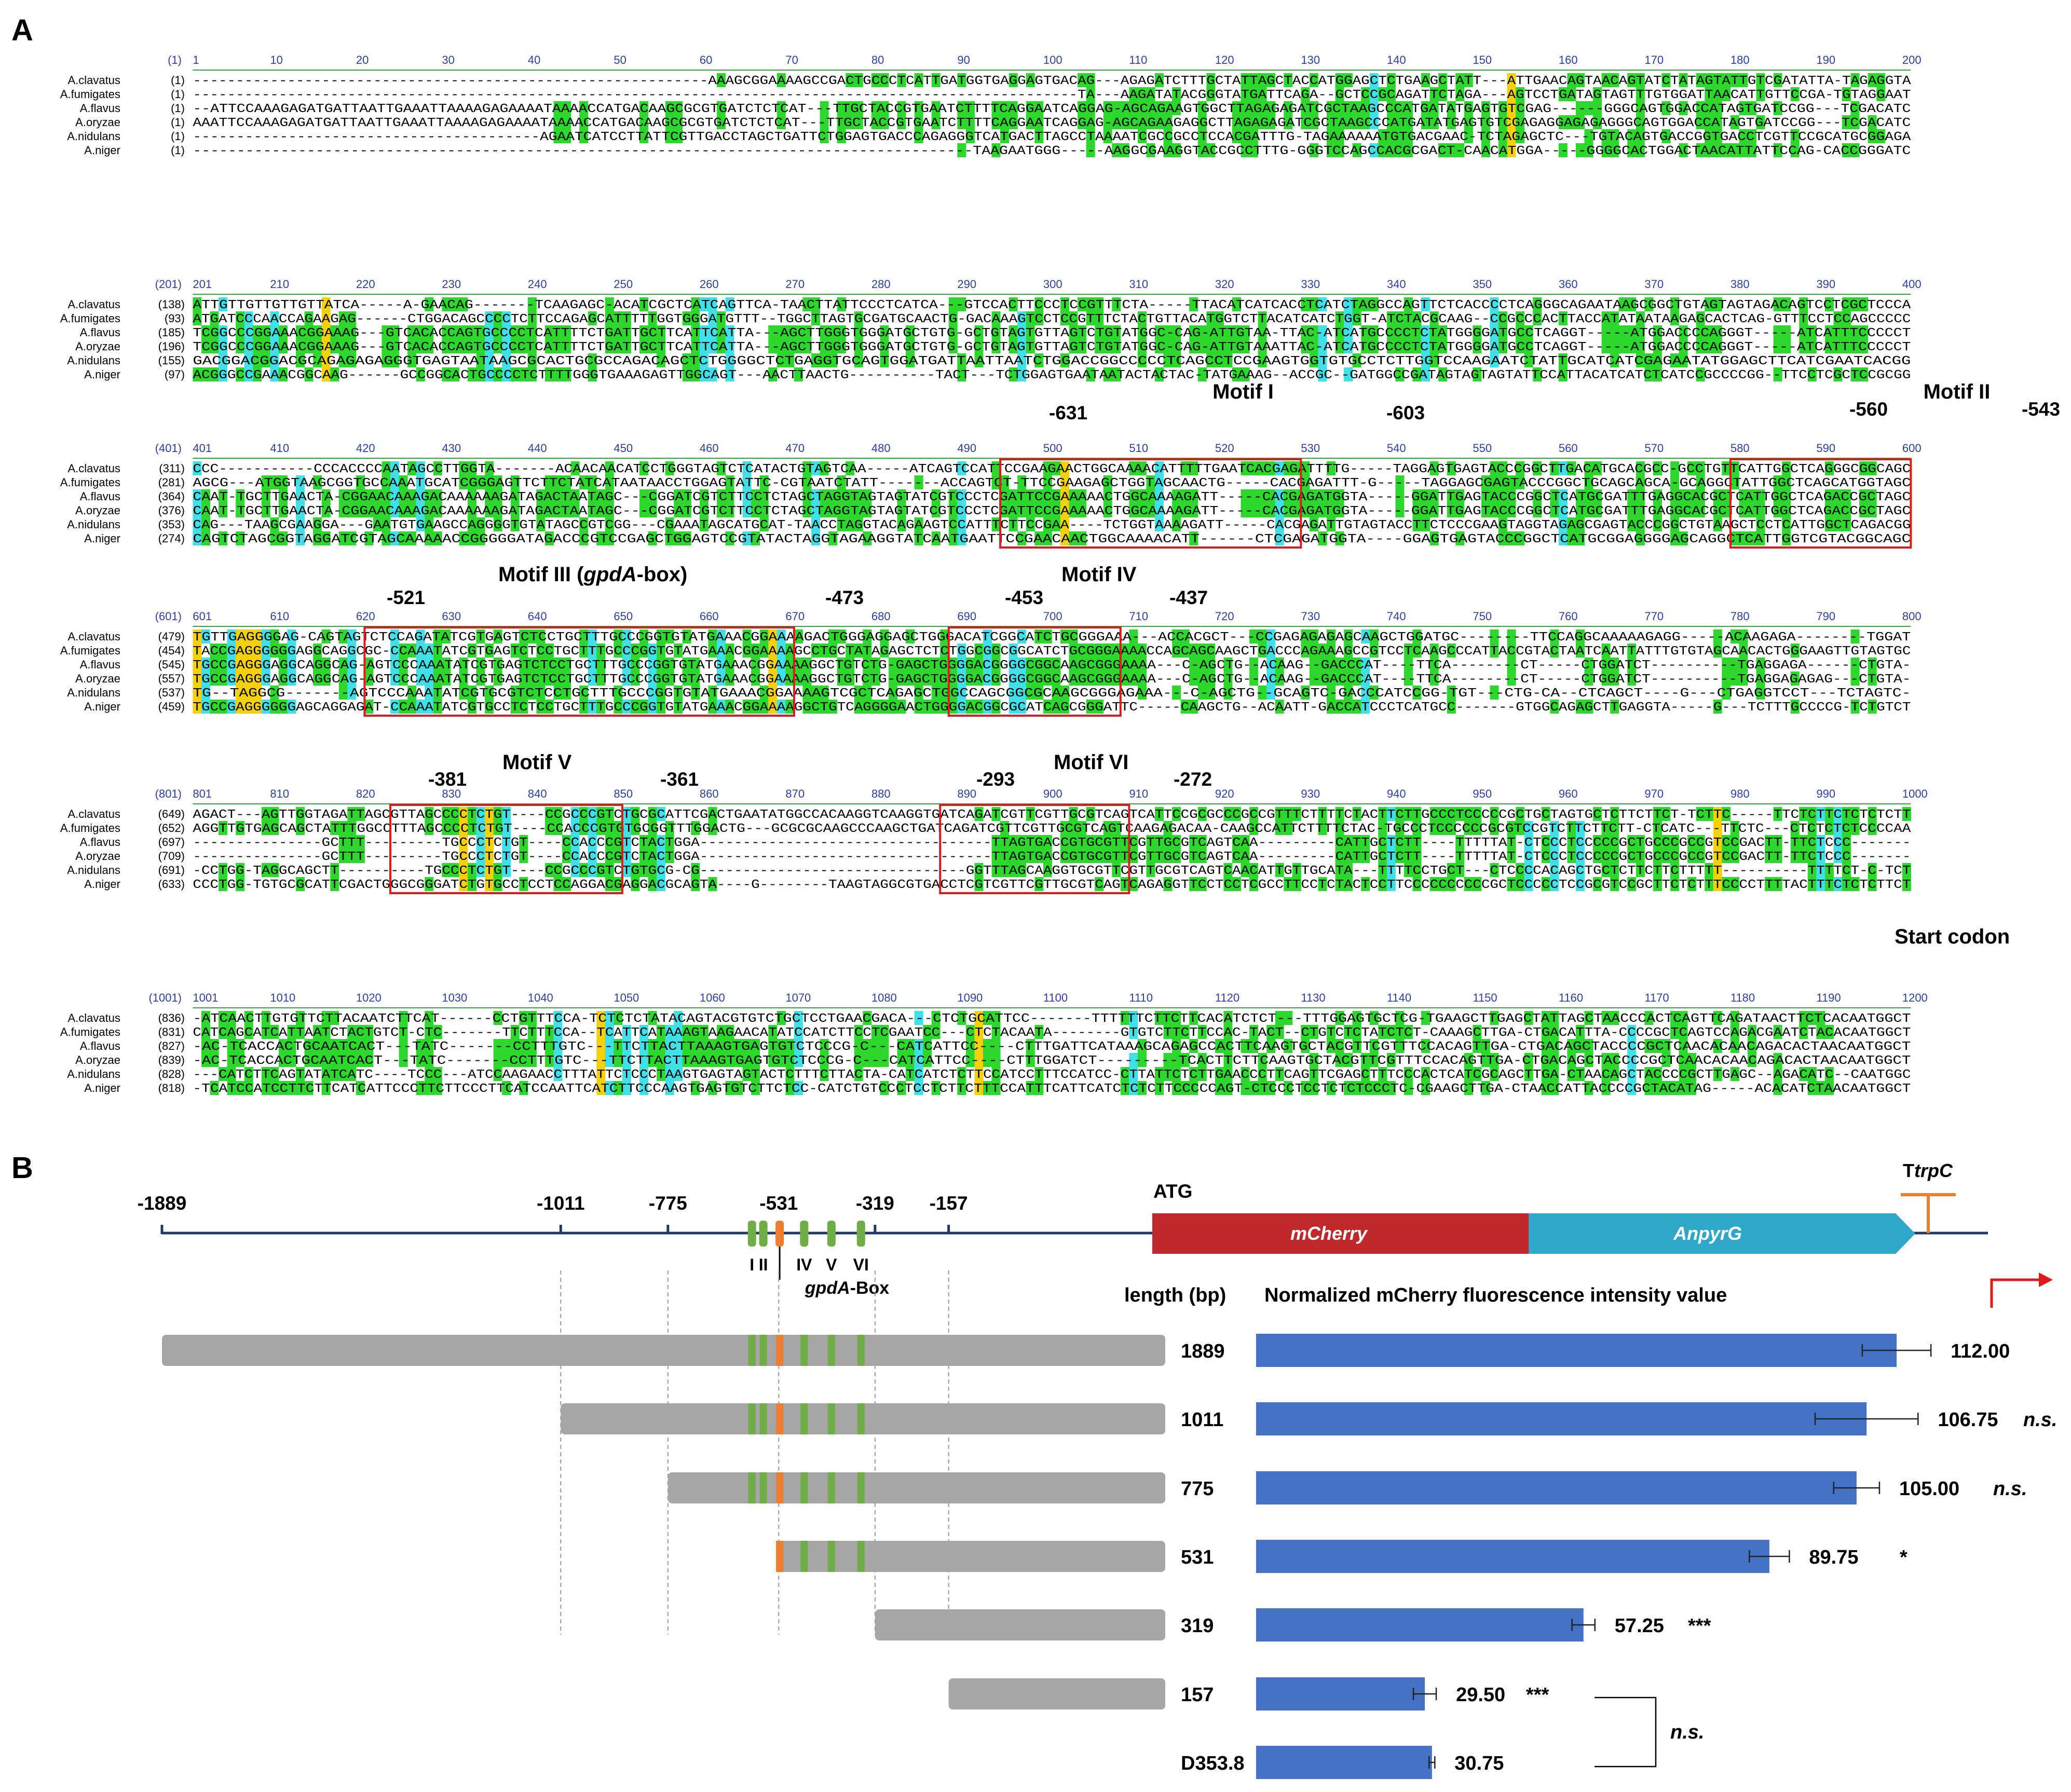 This screenshot has width=2071, height=1792. What do you see at coordinates (1052, 284) in the screenshot?
I see `tick-label: 300` at bounding box center [1052, 284].